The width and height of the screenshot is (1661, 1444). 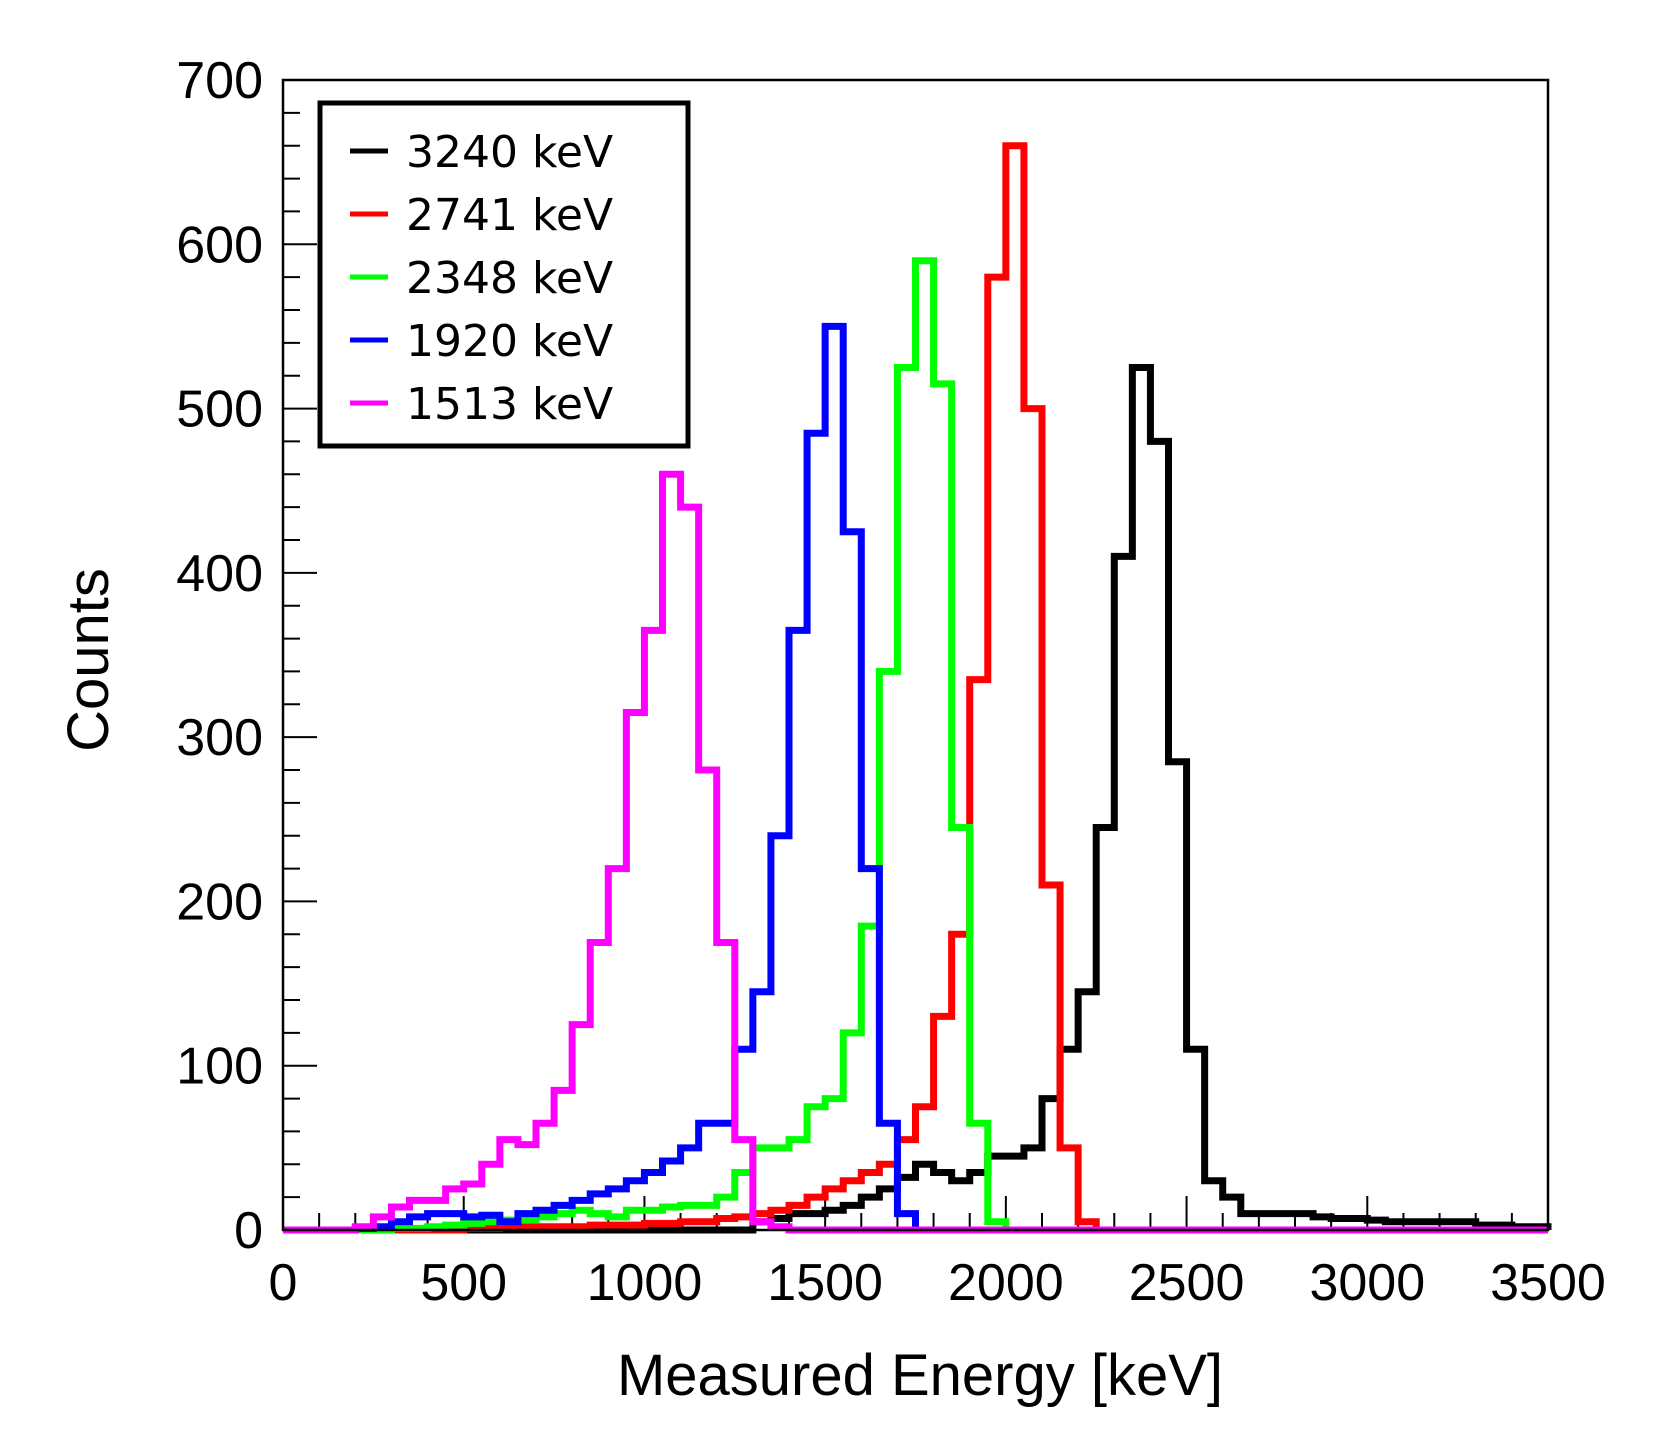 What do you see at coordinates (219, 1067) in the screenshot?
I see `y-tick-label: 100` at bounding box center [219, 1067].